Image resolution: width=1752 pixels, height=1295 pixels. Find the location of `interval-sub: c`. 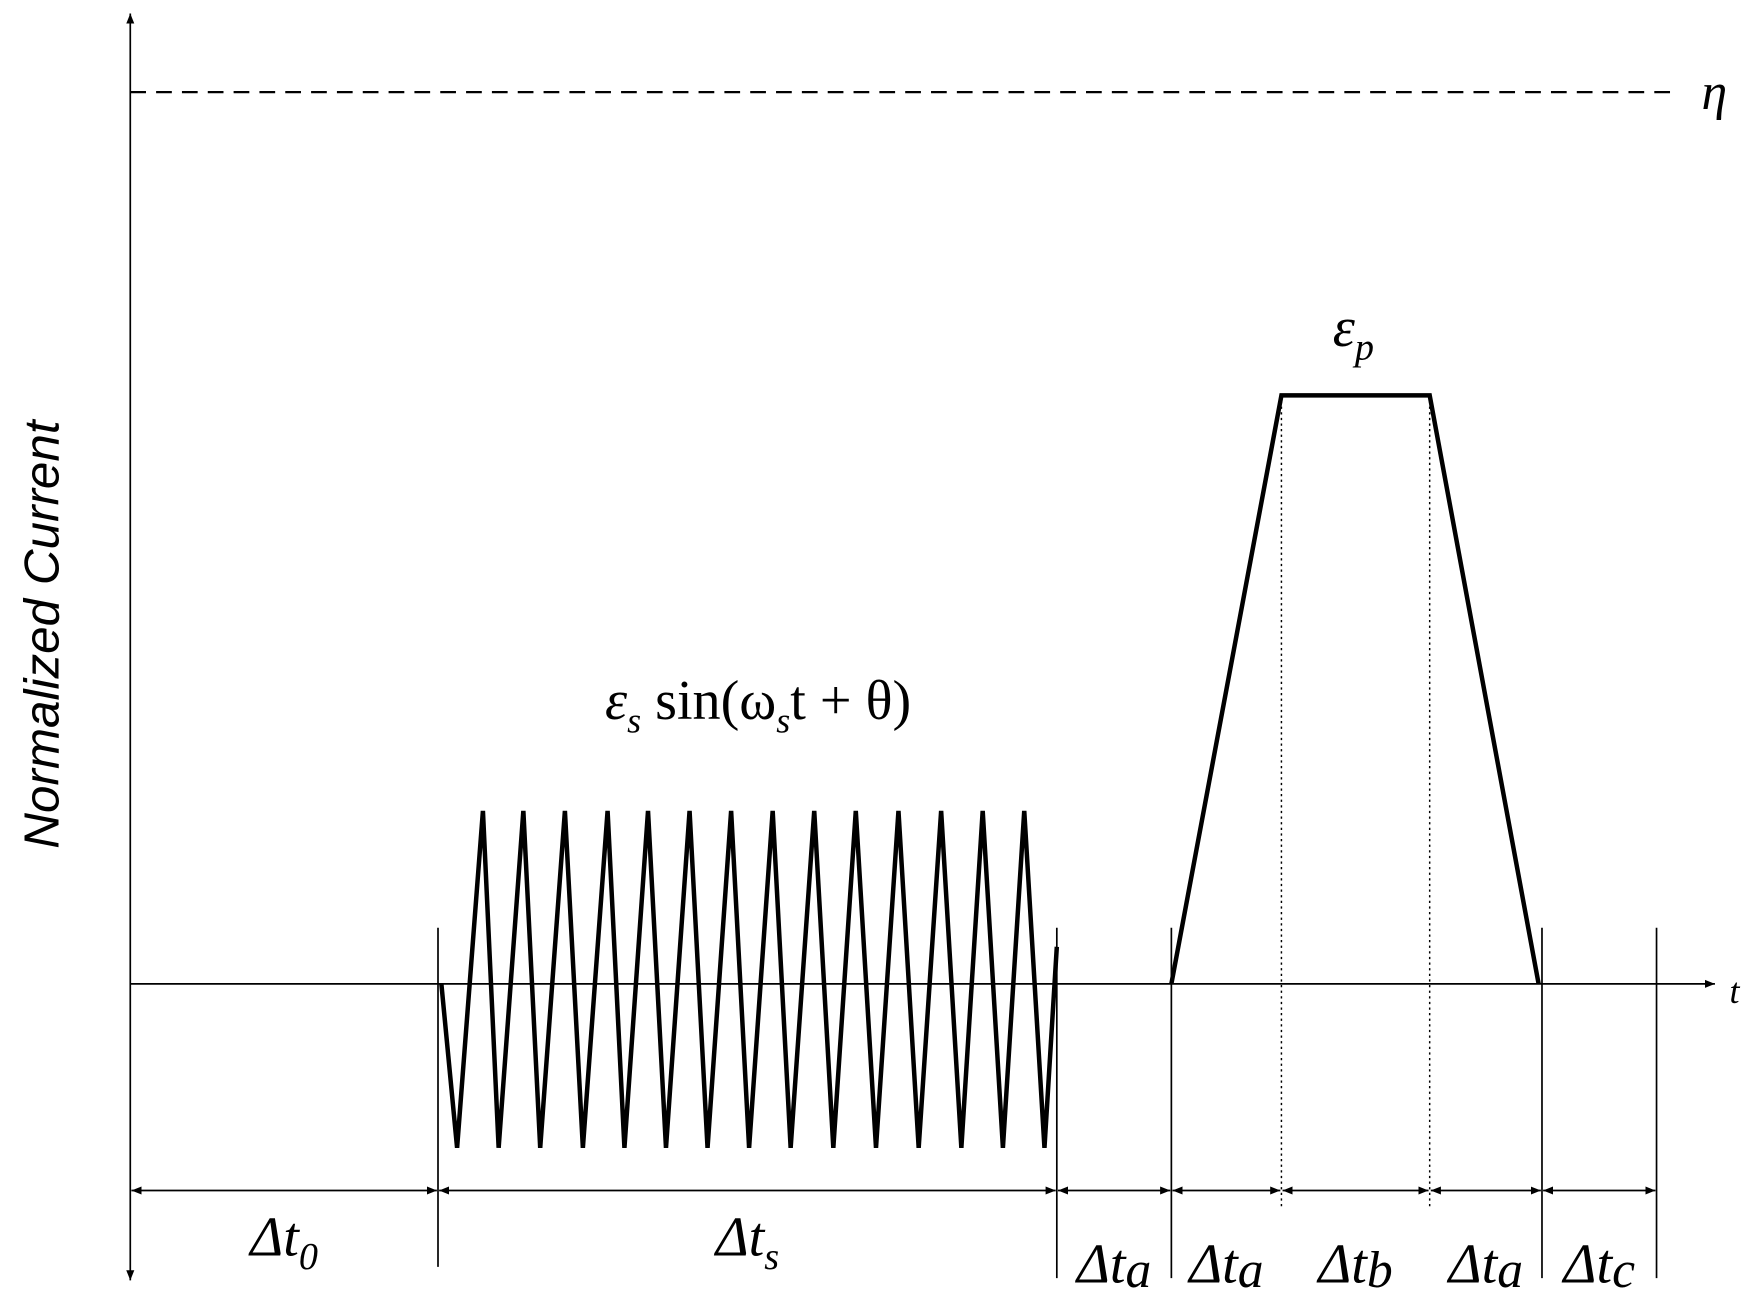

interval-sub: c is located at coordinates (1623, 1268).